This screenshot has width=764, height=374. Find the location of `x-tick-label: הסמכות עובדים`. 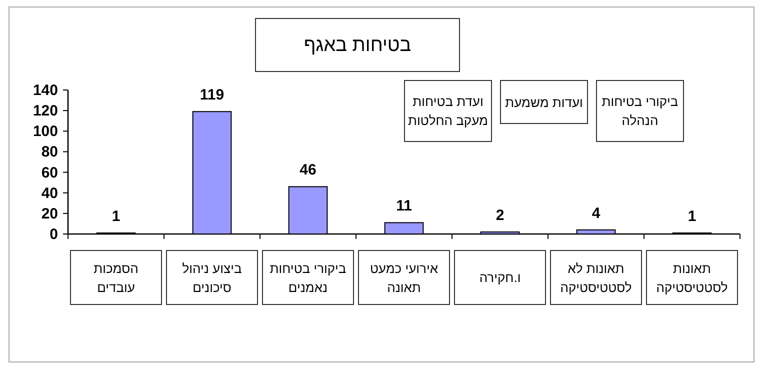

x-tick-label: הסמכות עובדים is located at coordinates (116, 277).